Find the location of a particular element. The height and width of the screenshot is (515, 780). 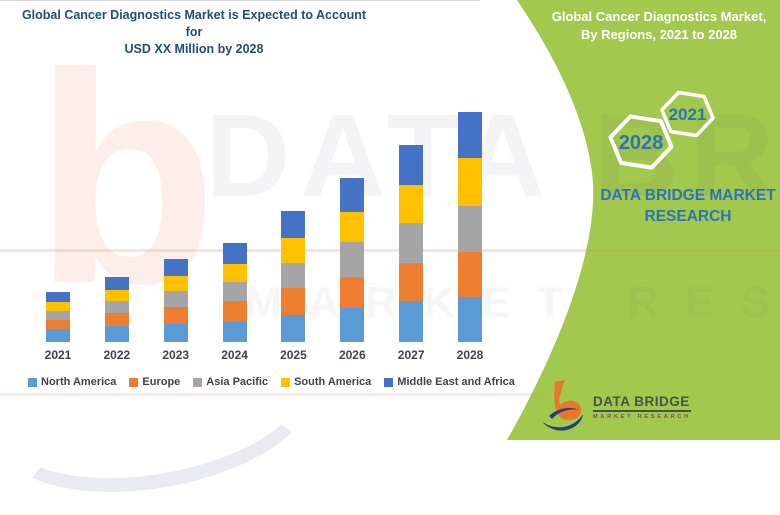

footer-logo-name: DATA BRIDGE is located at coordinates (642, 403).